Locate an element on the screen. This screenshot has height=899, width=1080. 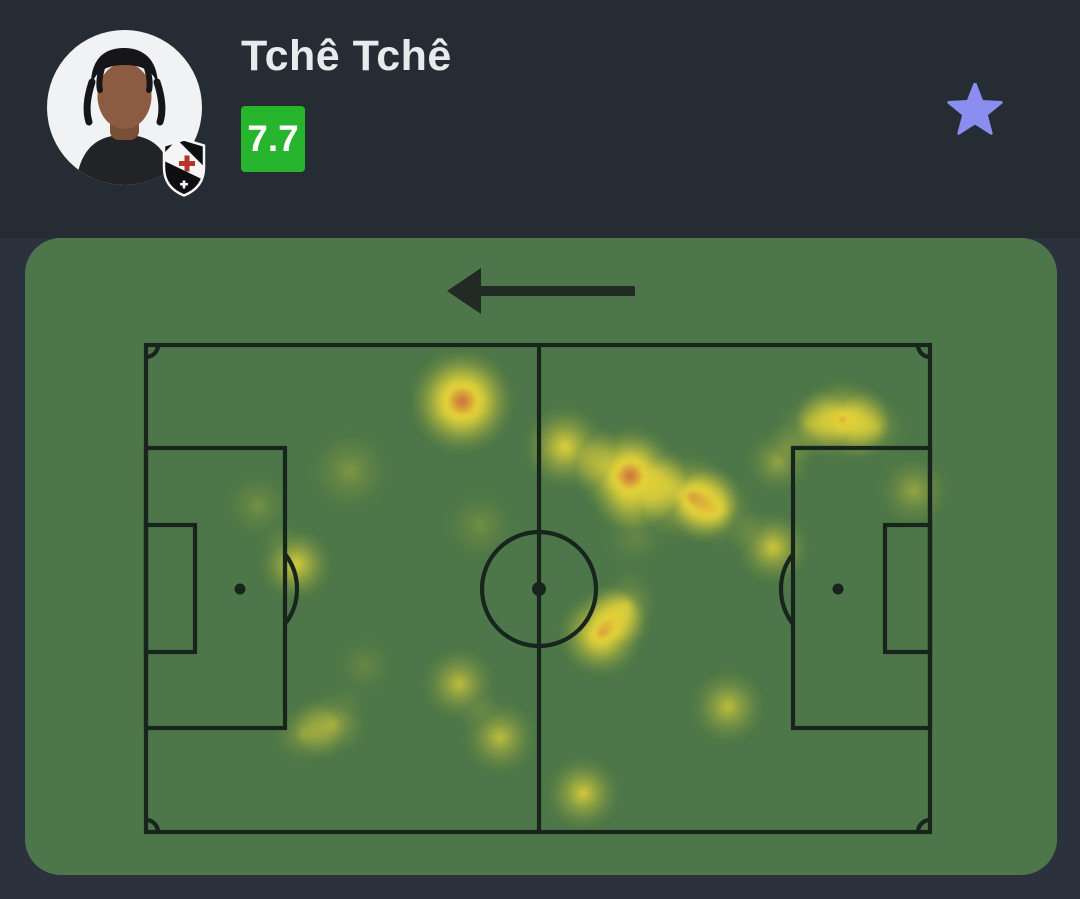
favorite-star-icon is located at coordinates (975, 111).